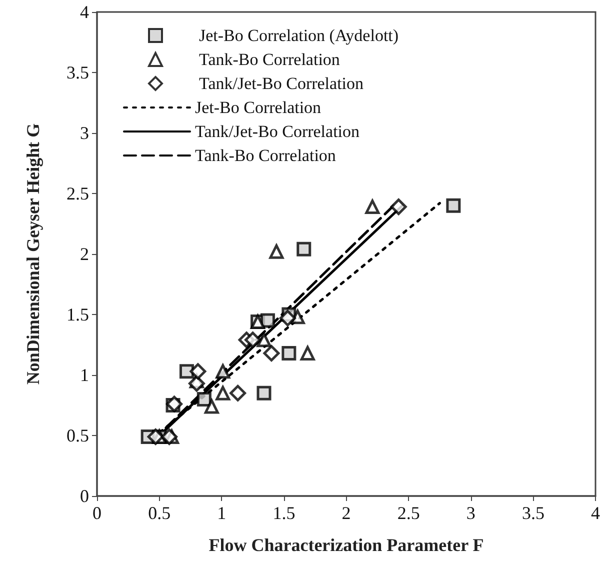 This screenshot has width=603, height=581. I want to click on legend-label: Jet-Bo Correlation, so click(258, 107).